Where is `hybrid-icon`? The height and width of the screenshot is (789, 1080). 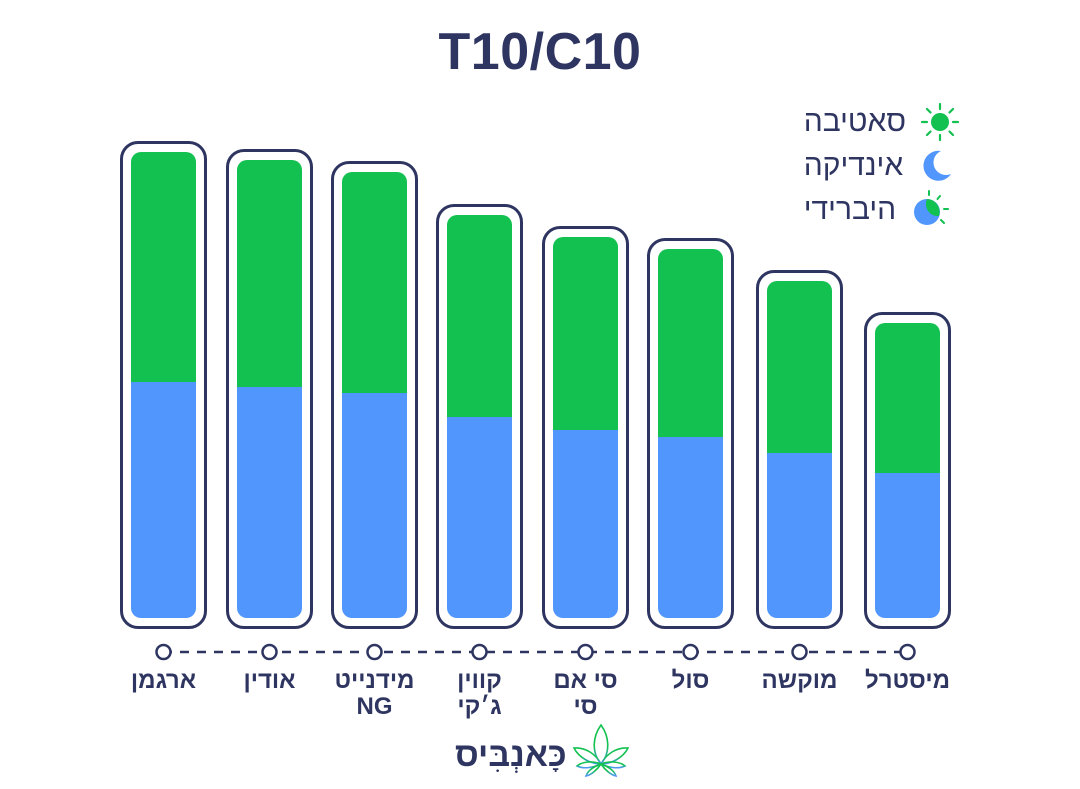
hybrid-icon is located at coordinates (930, 210).